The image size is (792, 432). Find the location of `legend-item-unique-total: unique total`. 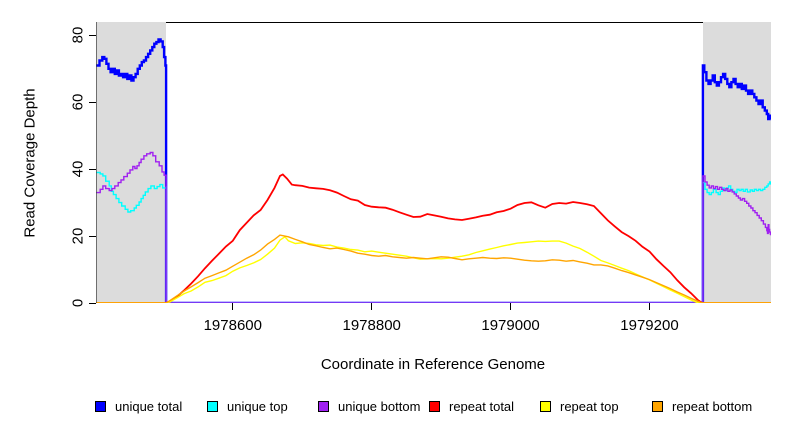

legend-item-unique-total: unique total is located at coordinates (138, 406).